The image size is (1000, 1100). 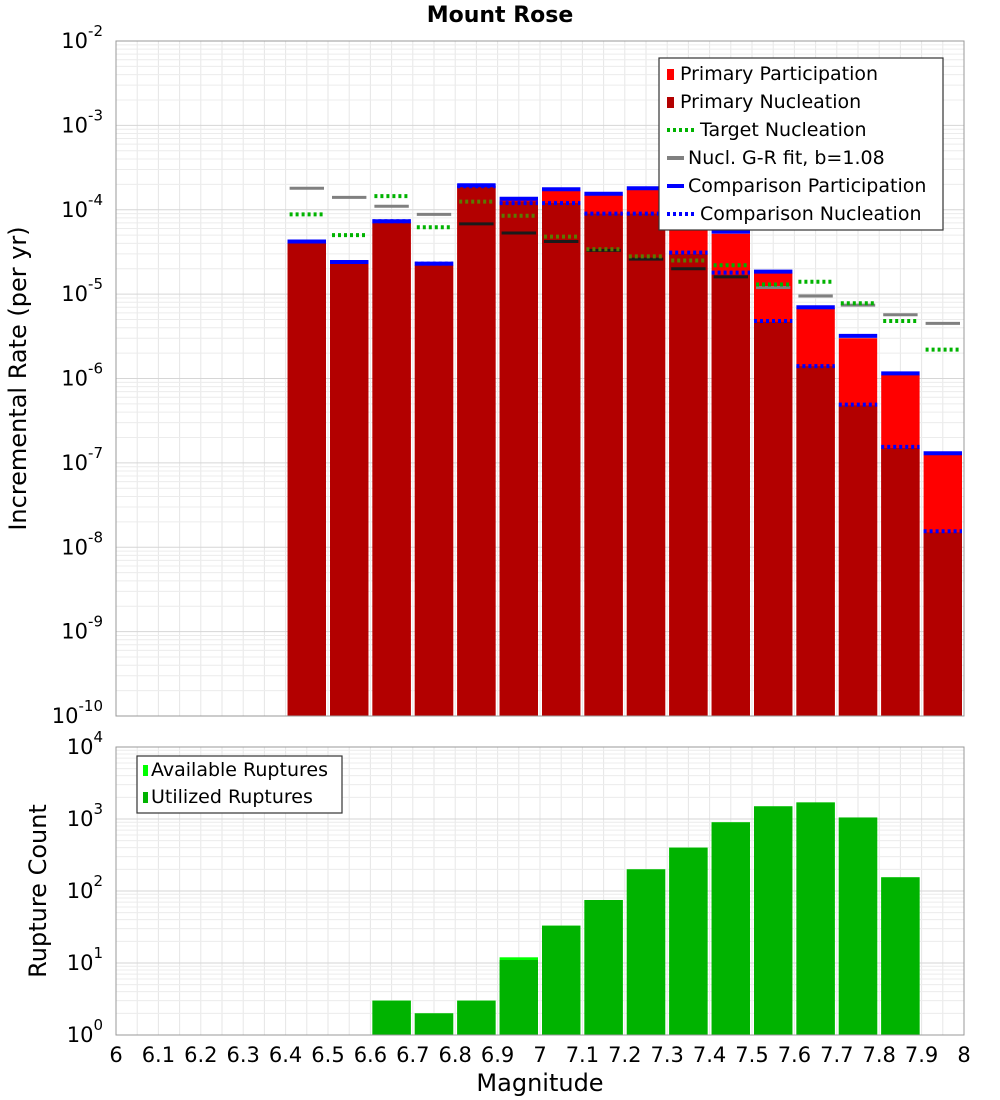 What do you see at coordinates (783, 130) in the screenshot?
I see `legend-label: Target Nucleation` at bounding box center [783, 130].